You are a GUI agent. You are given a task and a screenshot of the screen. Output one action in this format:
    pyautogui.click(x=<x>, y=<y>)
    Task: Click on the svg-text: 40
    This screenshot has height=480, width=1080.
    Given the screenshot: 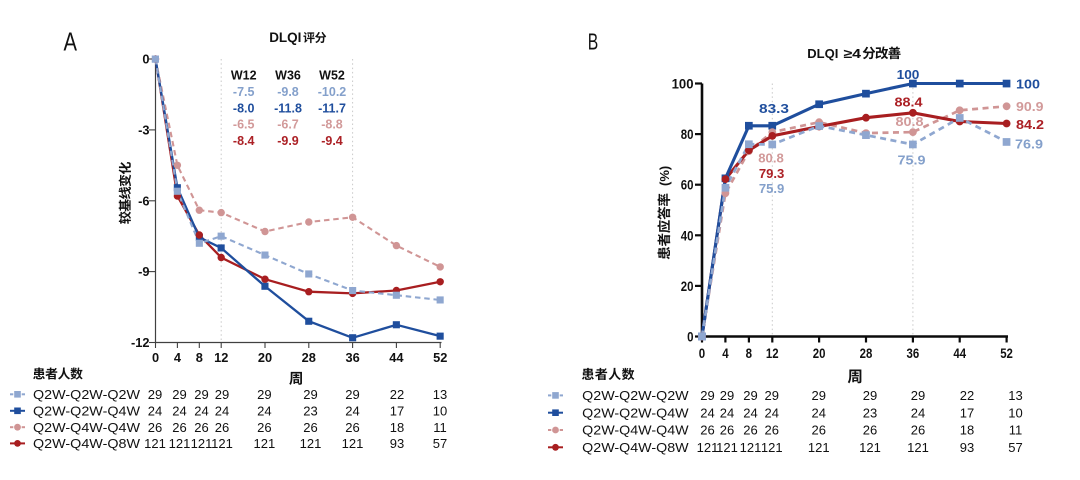 What is the action you would take?
    pyautogui.click(x=687, y=235)
    